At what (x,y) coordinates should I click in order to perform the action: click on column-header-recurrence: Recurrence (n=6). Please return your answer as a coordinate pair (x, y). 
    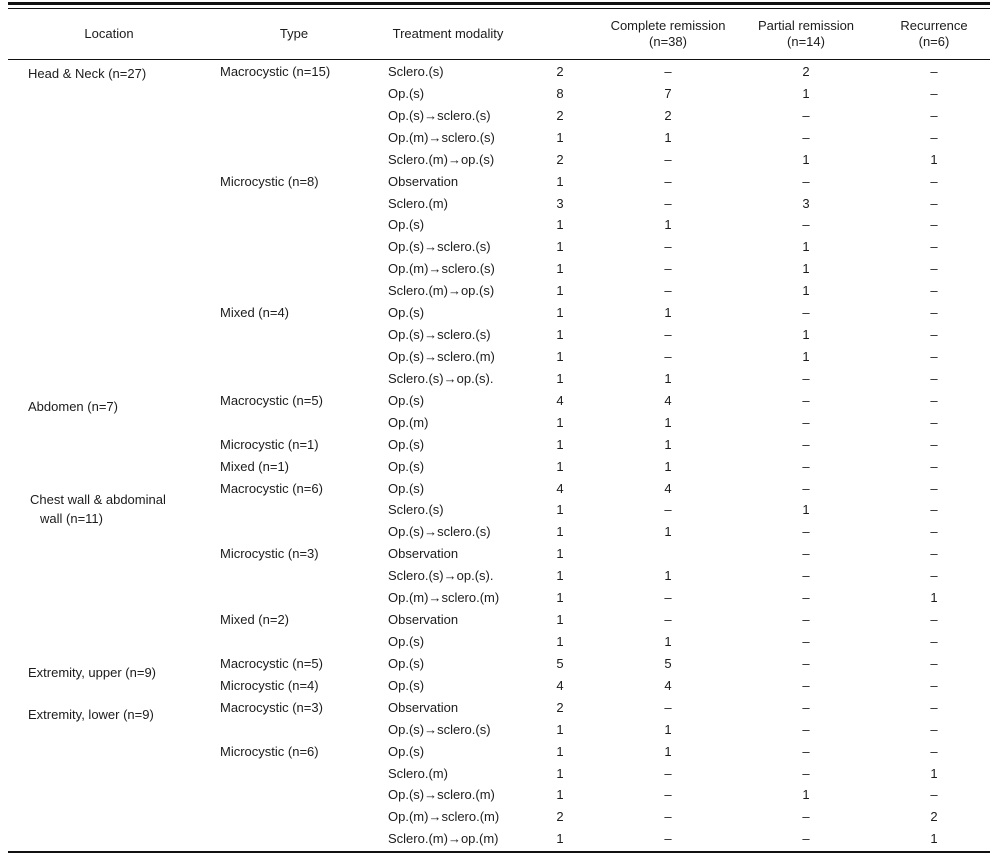
    Looking at the image, I should click on (934, 33).